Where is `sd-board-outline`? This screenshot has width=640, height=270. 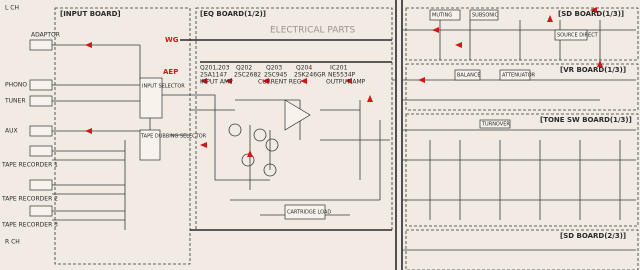
sd-board-outline is located at coordinates (522, 34).